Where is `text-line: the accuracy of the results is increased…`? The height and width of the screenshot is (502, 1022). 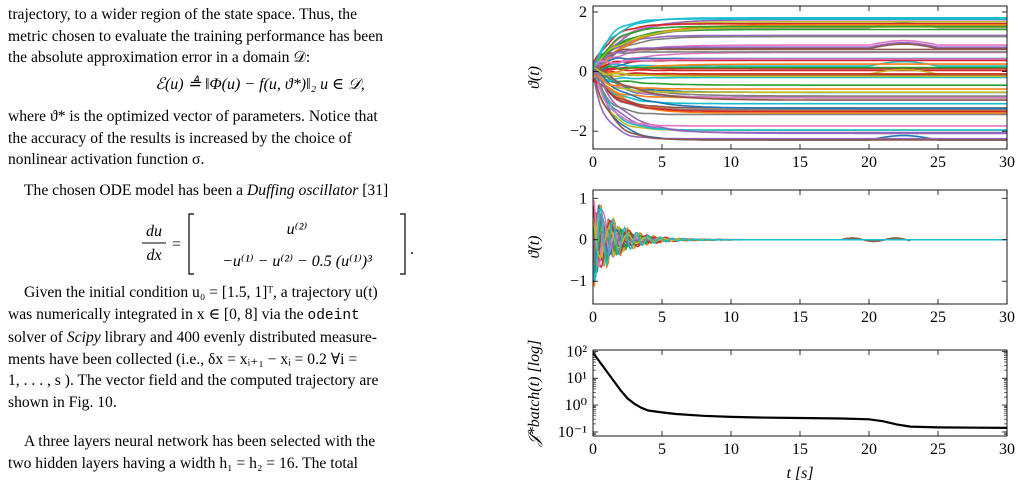
text-line: the accuracy of the results is increased… is located at coordinates (180, 138).